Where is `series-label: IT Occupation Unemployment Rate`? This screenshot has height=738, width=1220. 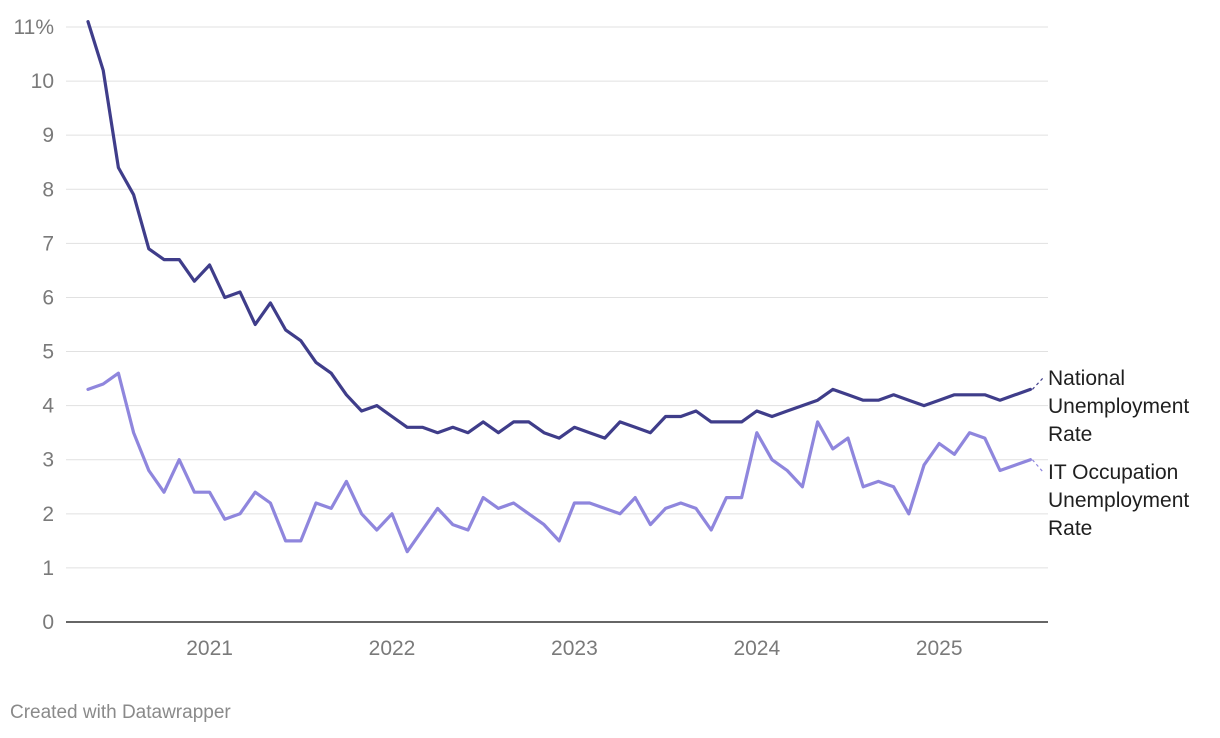 series-label: IT Occupation Unemployment Rate is located at coordinates (1118, 500).